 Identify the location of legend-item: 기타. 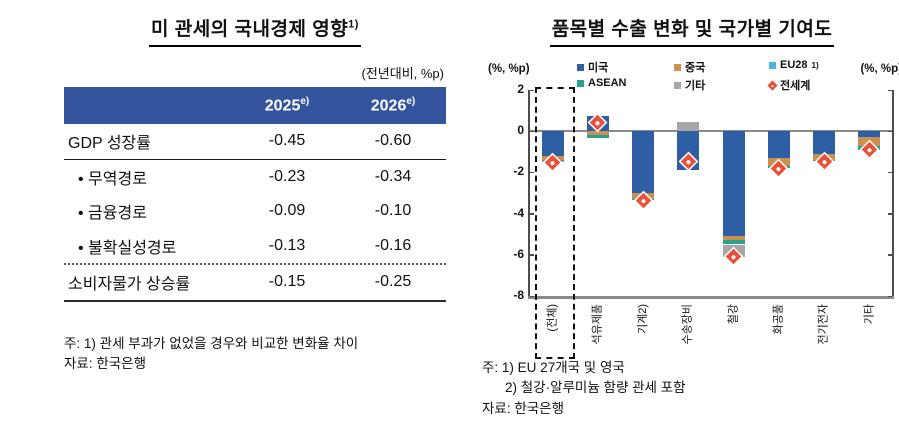
(689, 85).